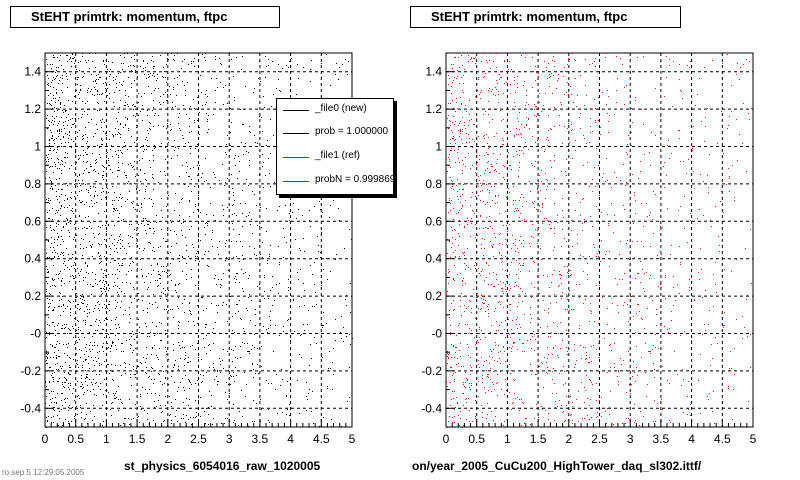  What do you see at coordinates (341, 108) in the screenshot?
I see `legend-text-file0: _file0 (new)` at bounding box center [341, 108].